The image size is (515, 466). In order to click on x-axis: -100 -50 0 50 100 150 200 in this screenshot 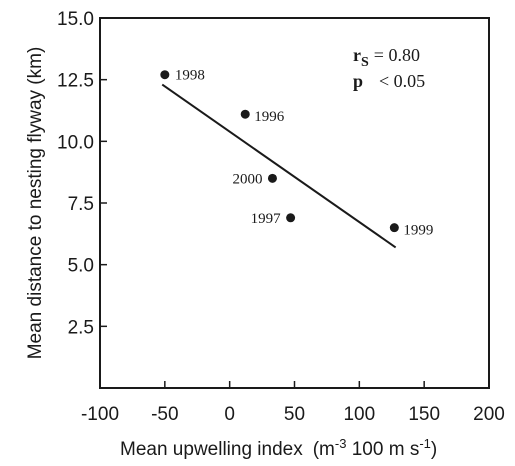, I will do `click(293, 403)`.